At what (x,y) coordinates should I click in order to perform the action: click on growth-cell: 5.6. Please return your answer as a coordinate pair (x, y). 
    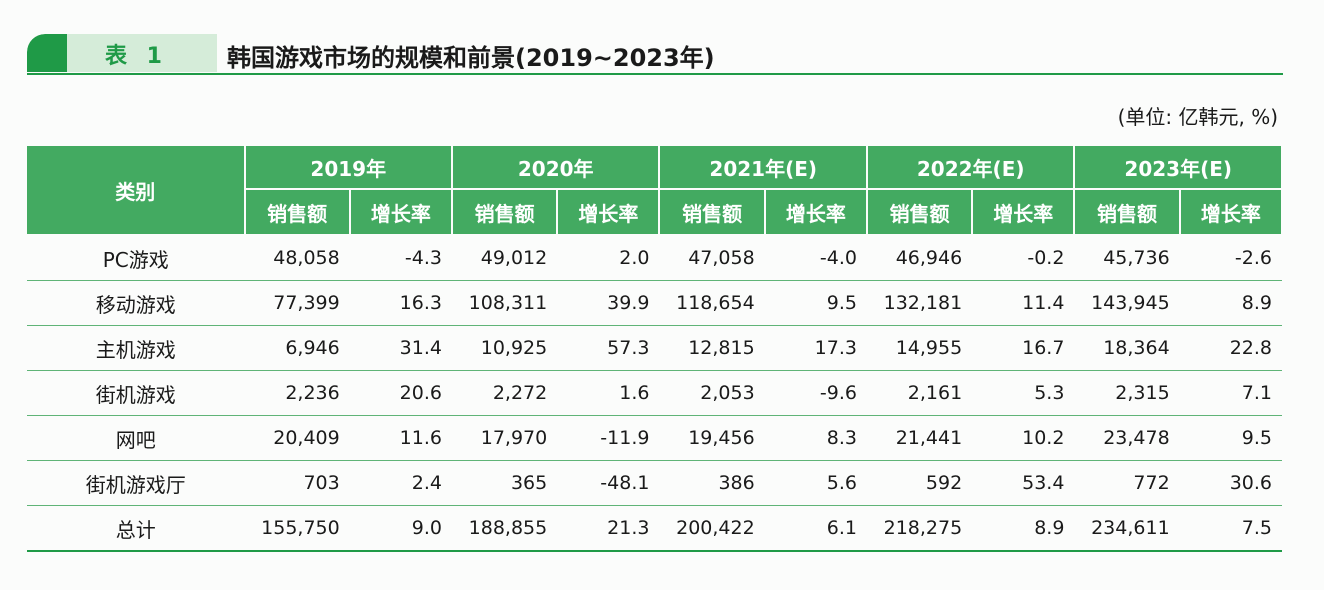
    Looking at the image, I should click on (815, 483).